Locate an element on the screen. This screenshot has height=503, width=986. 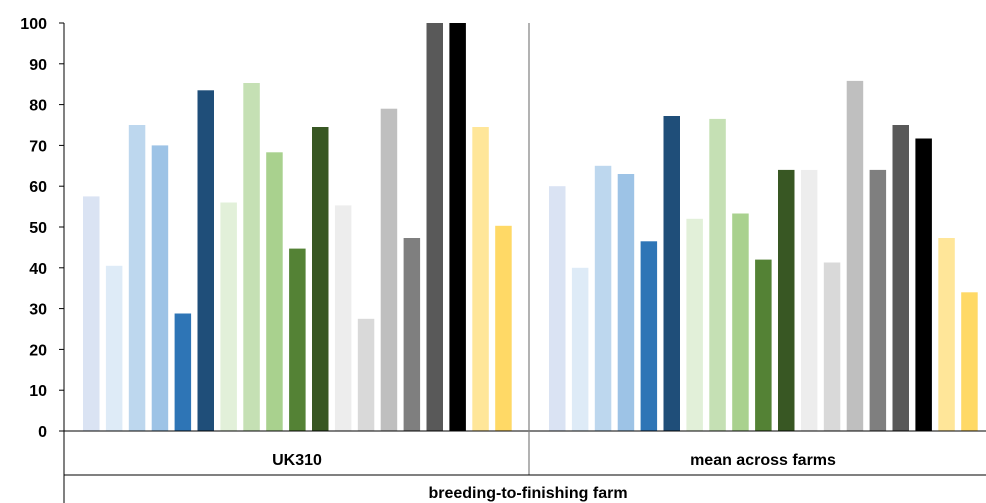
y-tick-label: 10 is located at coordinates (38, 391).